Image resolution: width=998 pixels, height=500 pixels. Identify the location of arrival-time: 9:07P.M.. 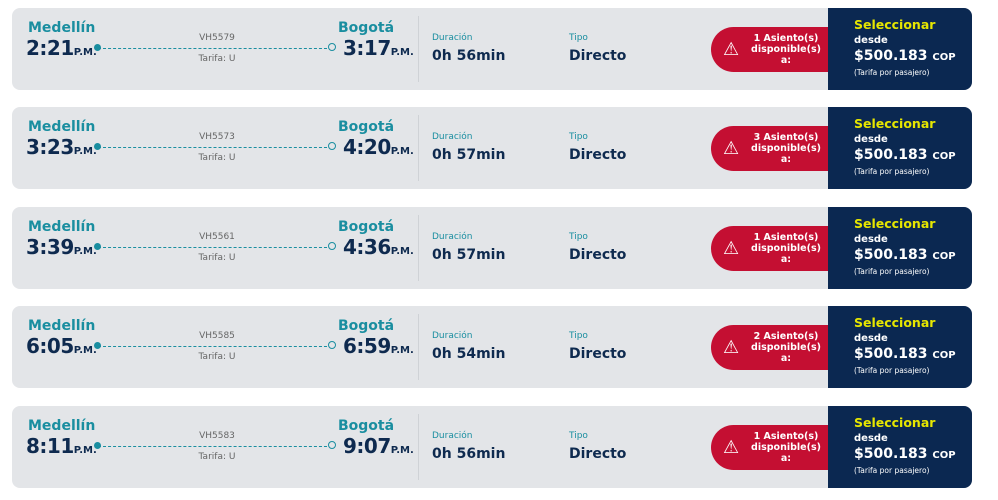
(378, 446).